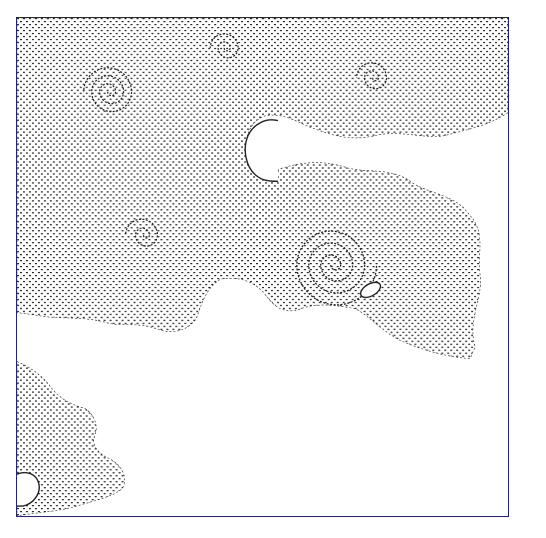 This screenshot has width=546, height=538. I want to click on fractal-region-bottom-left, so click(71, 438).